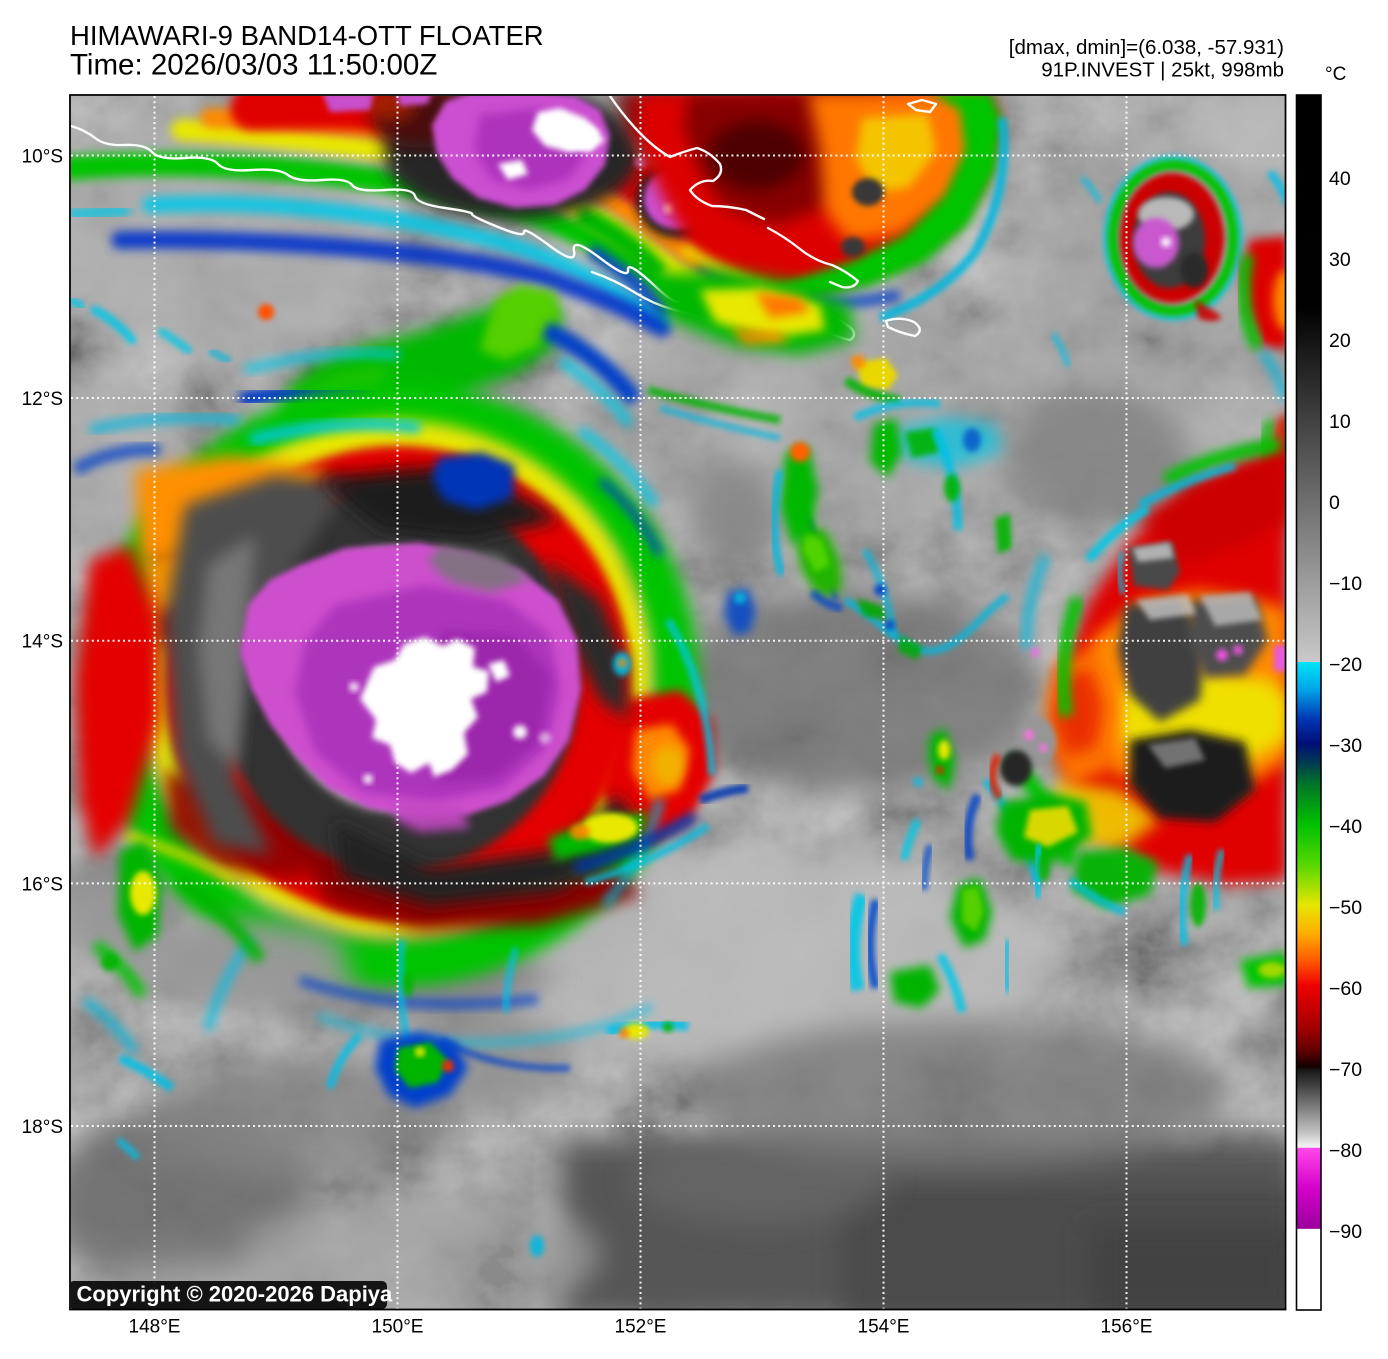 Image resolution: width=1388 pixels, height=1359 pixels. Describe the element at coordinates (1345, 1232) in the screenshot. I see `svg-text: −90` at that location.